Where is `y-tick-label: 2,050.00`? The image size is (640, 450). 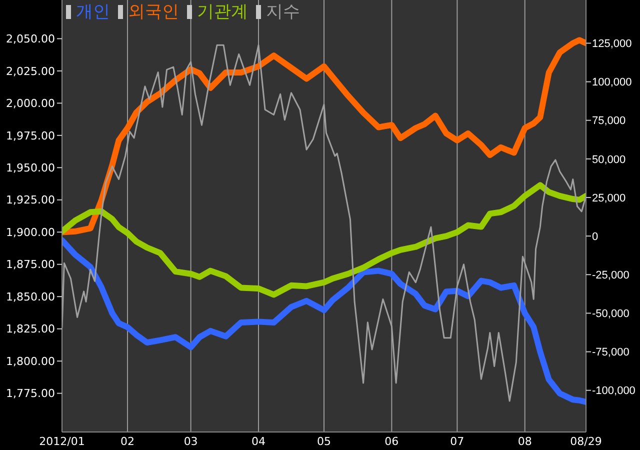
y-tick-label: 2,050.00 is located at coordinates (30, 39).